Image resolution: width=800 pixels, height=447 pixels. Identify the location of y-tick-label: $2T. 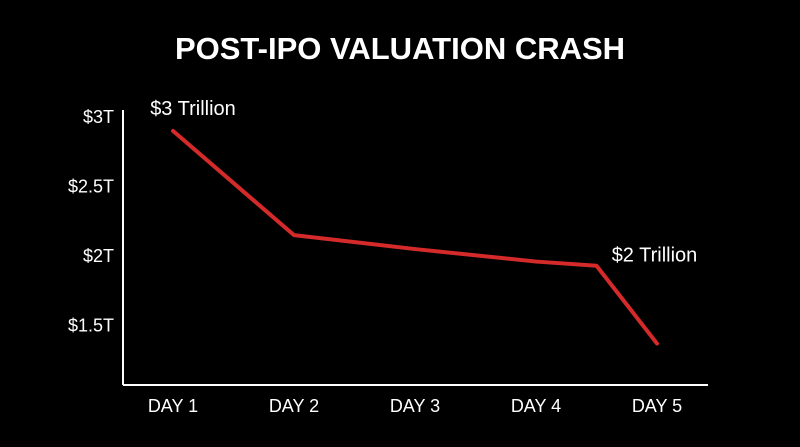
(98, 256).